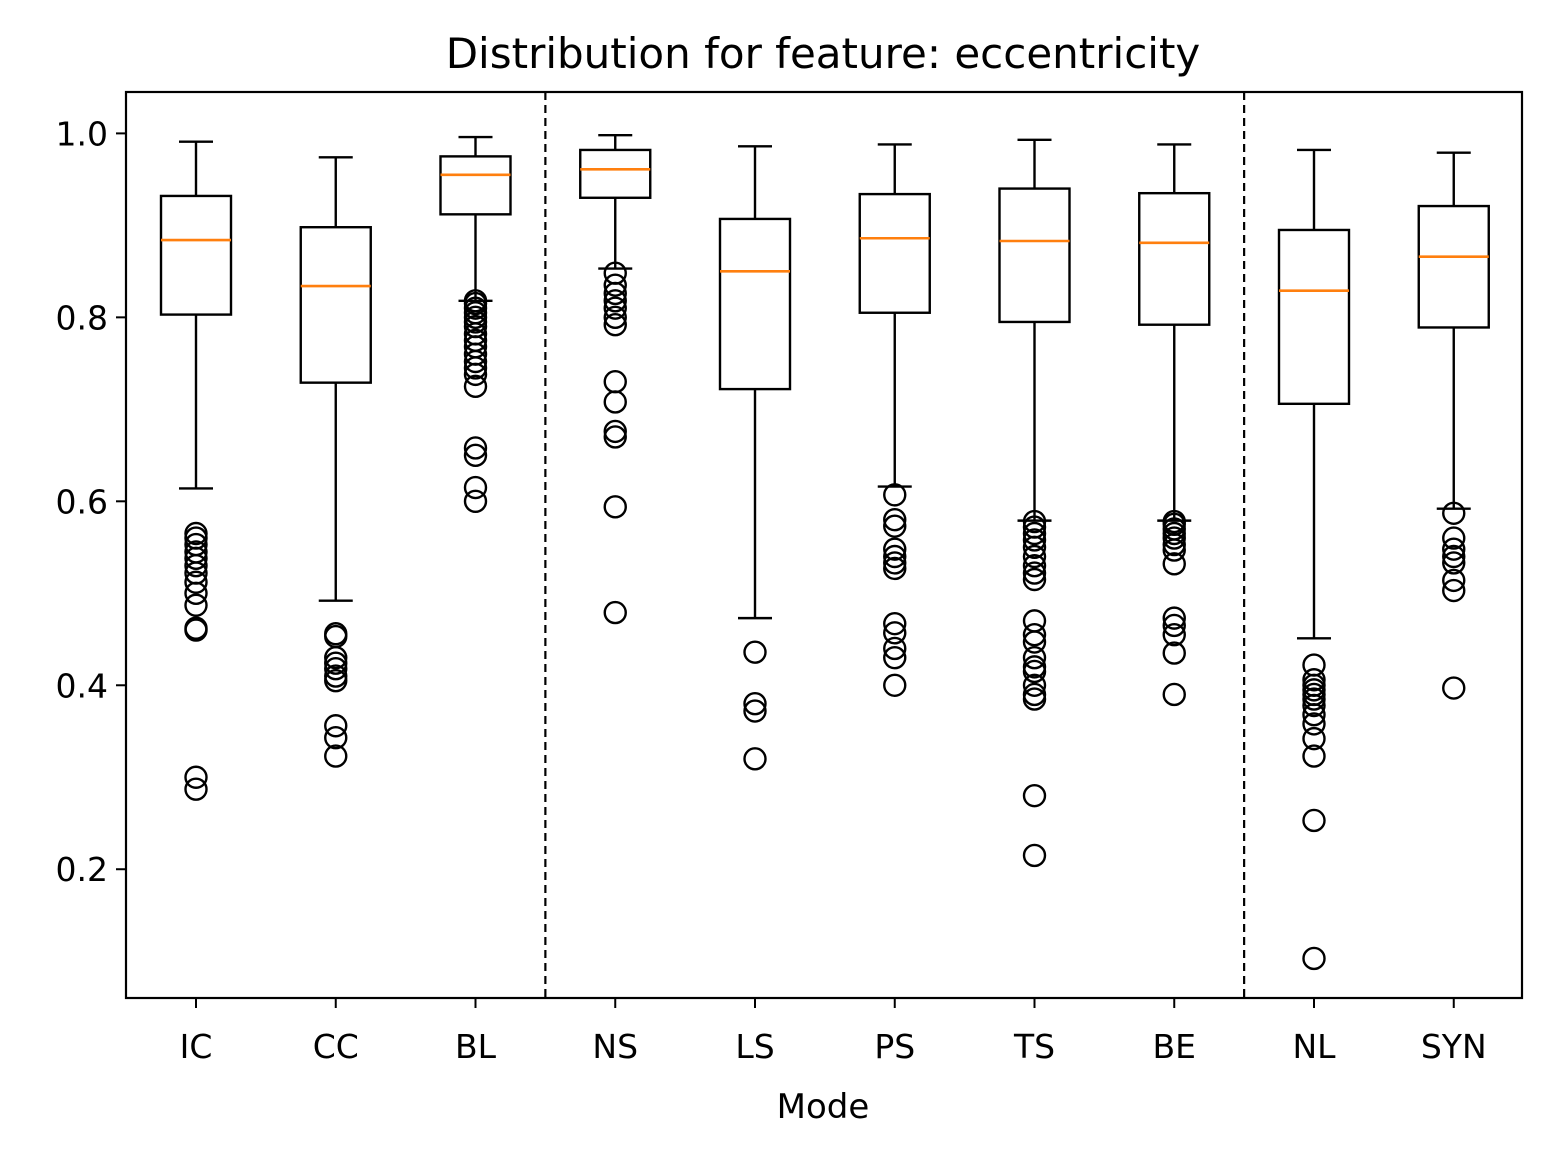 Image resolution: width=1554 pixels, height=1158 pixels. What do you see at coordinates (823, 53) in the screenshot?
I see `chart-title: Distribution for feature: eccentricity` at bounding box center [823, 53].